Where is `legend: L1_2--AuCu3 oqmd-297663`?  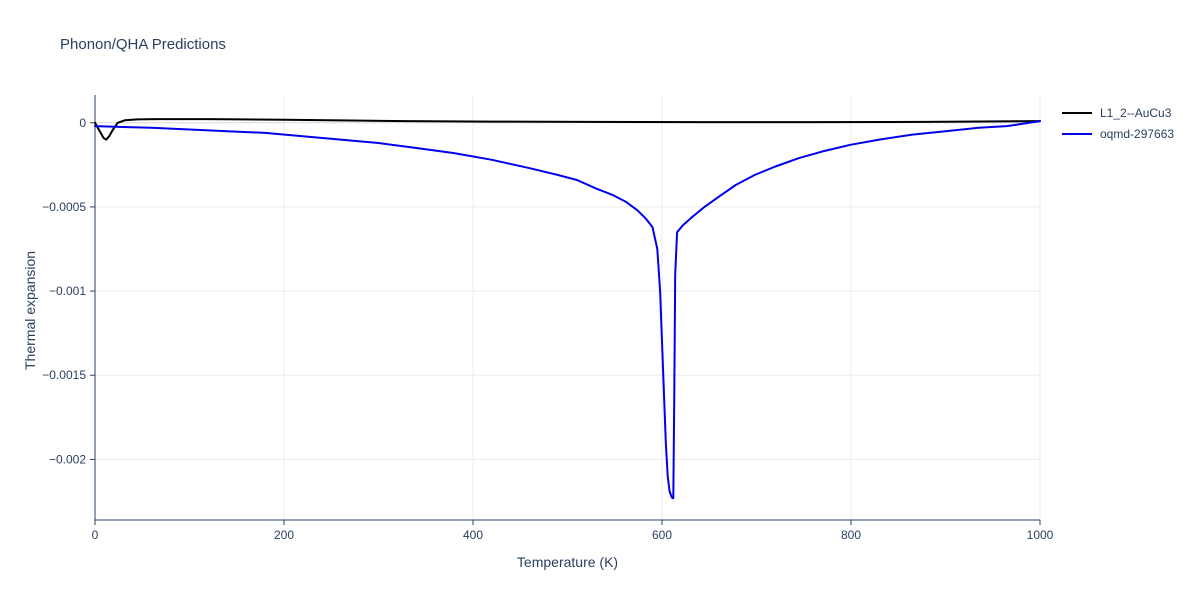 legend: L1_2--AuCu3 oqmd-297663 is located at coordinates (1118, 123).